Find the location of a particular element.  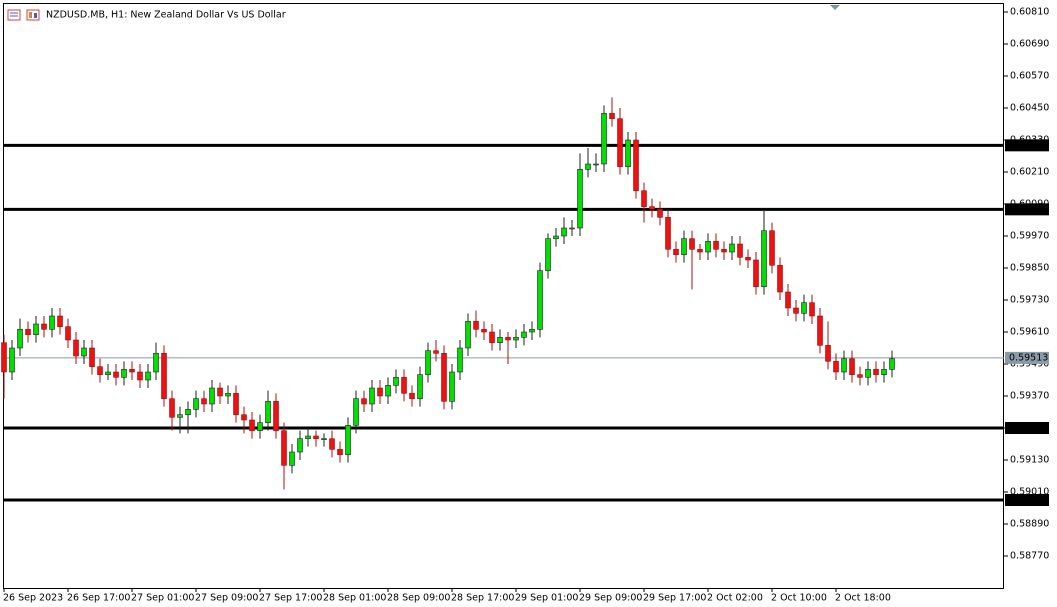

x-tick-label: 28 Sep 09:00 is located at coordinates (418, 598).